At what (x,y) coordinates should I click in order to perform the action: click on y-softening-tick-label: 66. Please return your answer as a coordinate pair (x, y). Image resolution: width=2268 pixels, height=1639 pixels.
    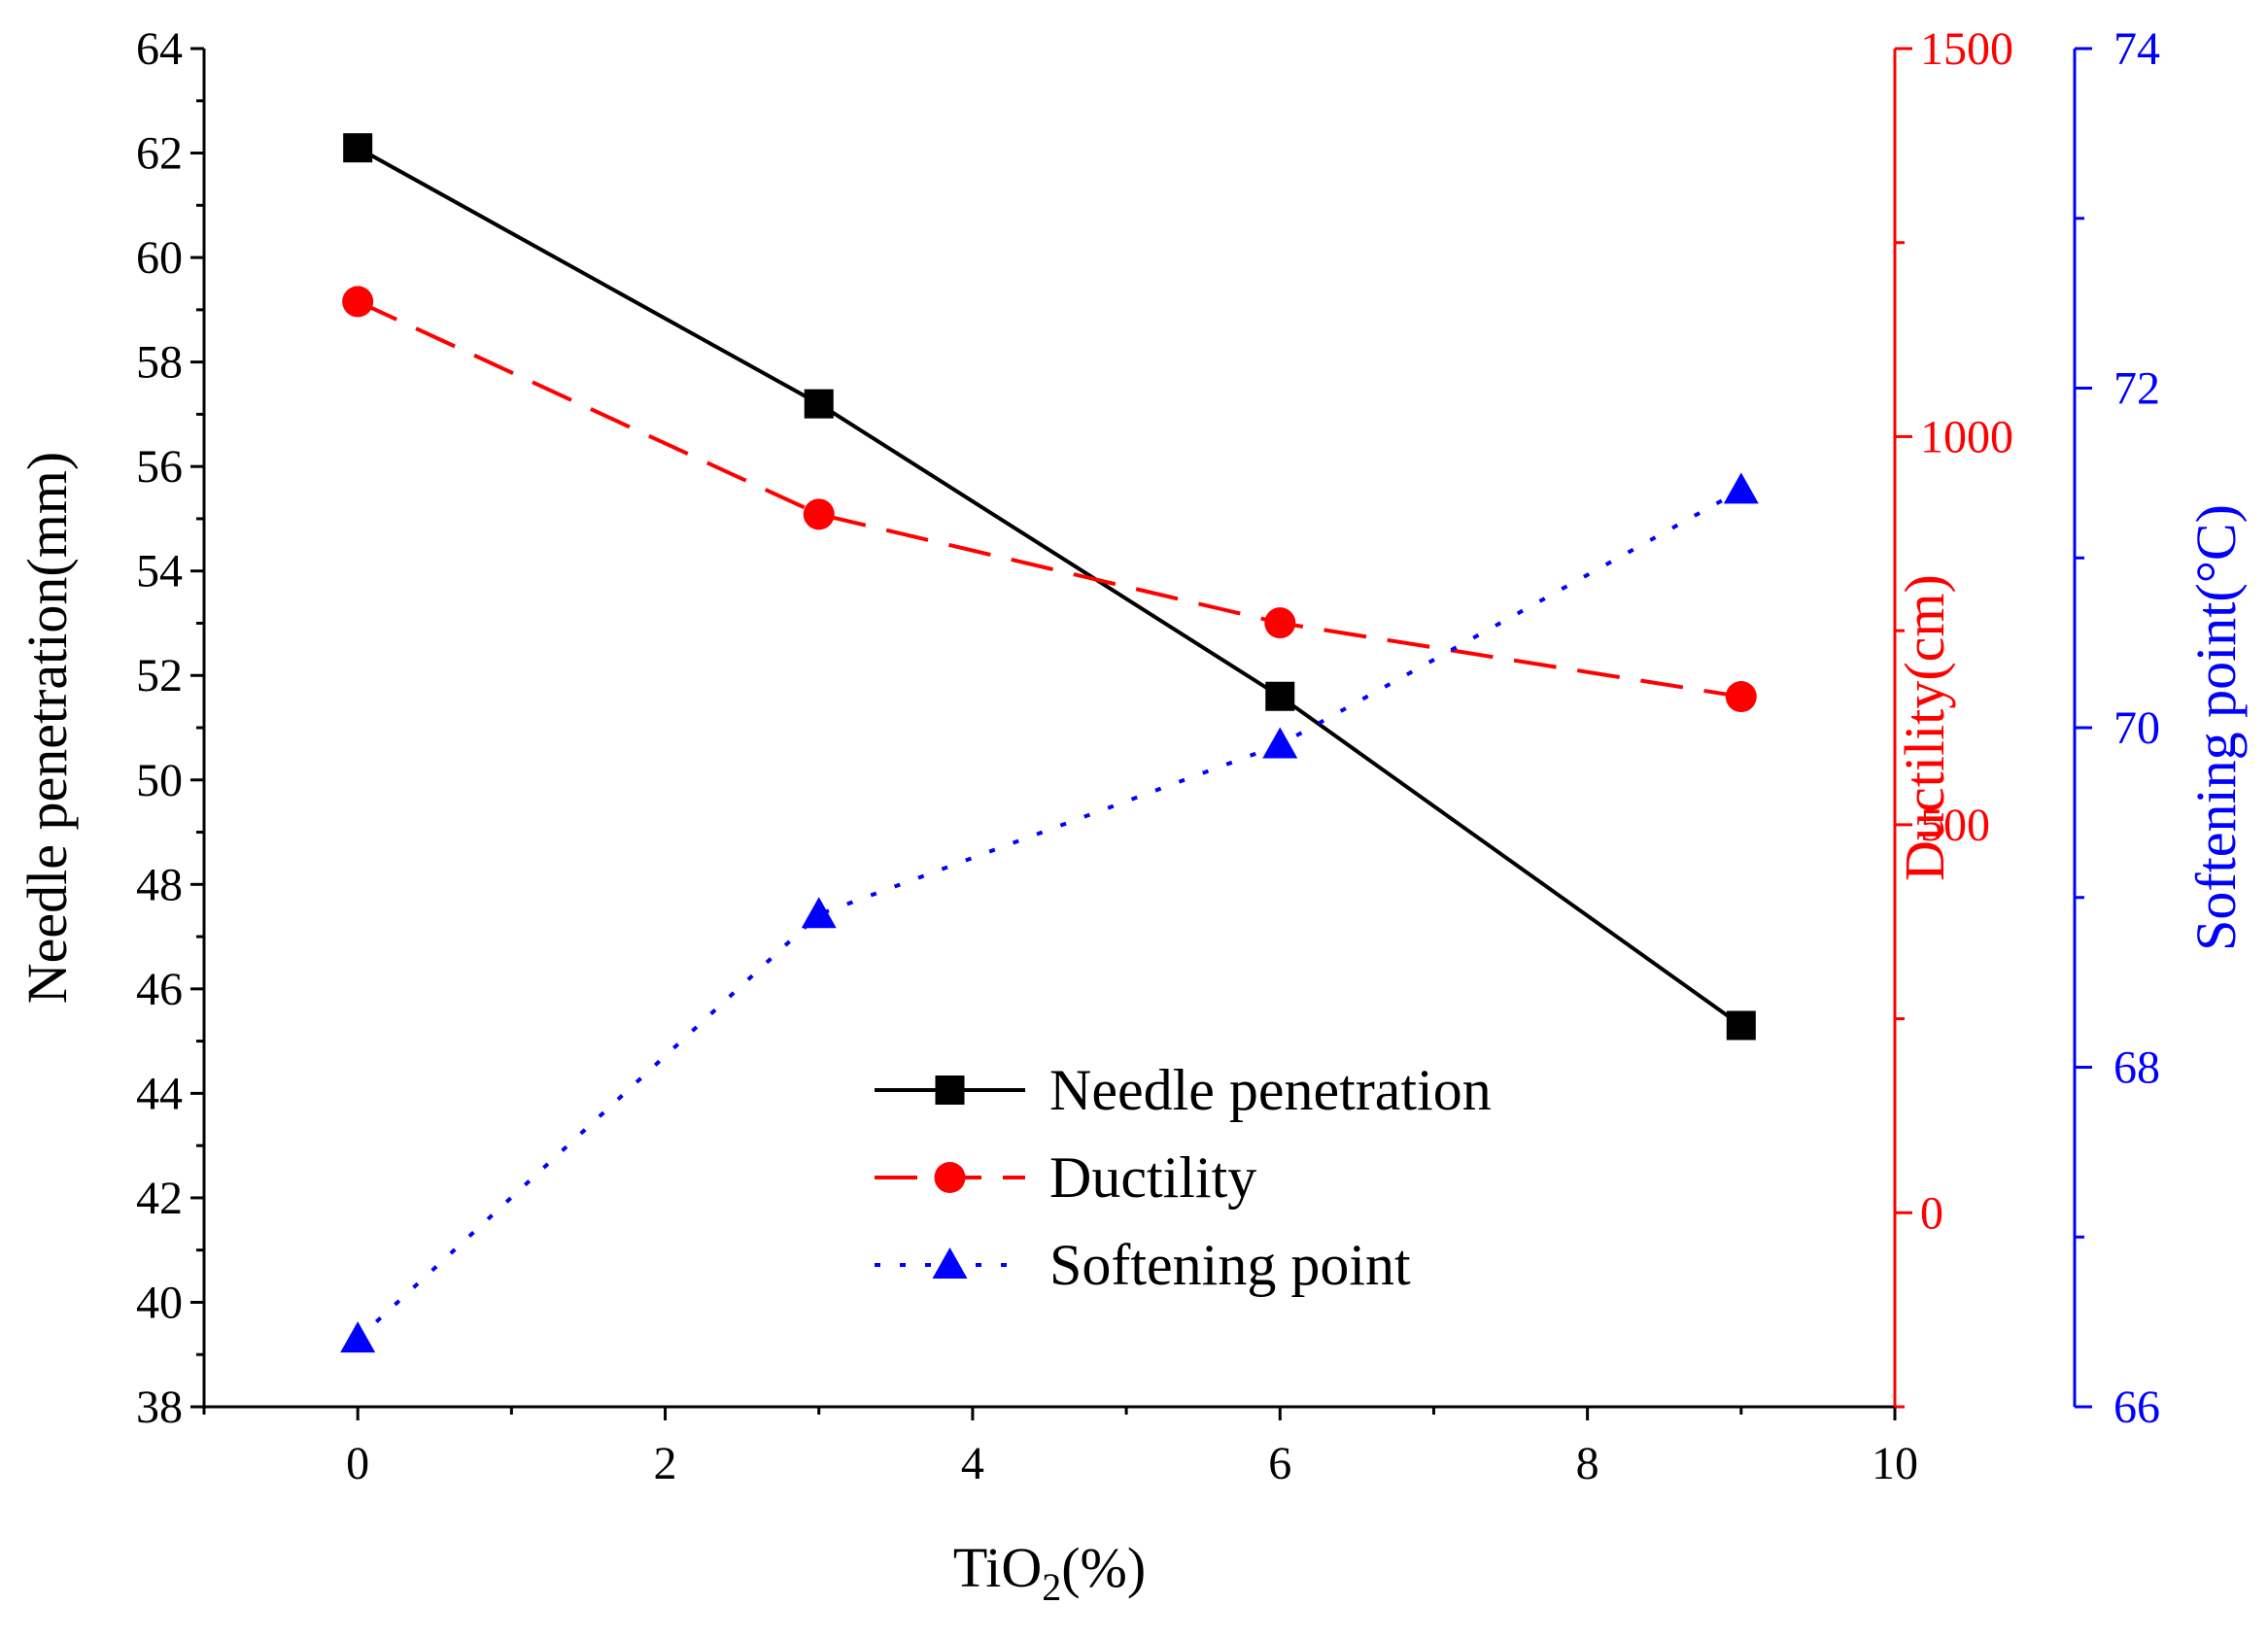
    Looking at the image, I should click on (2136, 1407).